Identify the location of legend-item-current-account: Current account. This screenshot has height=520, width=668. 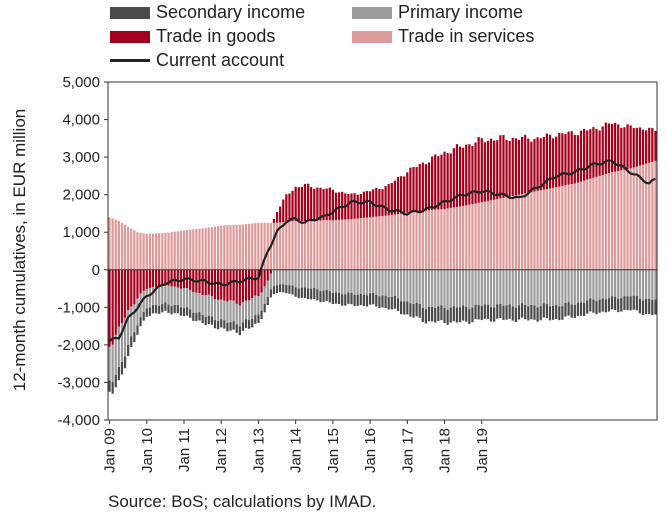
(197, 60).